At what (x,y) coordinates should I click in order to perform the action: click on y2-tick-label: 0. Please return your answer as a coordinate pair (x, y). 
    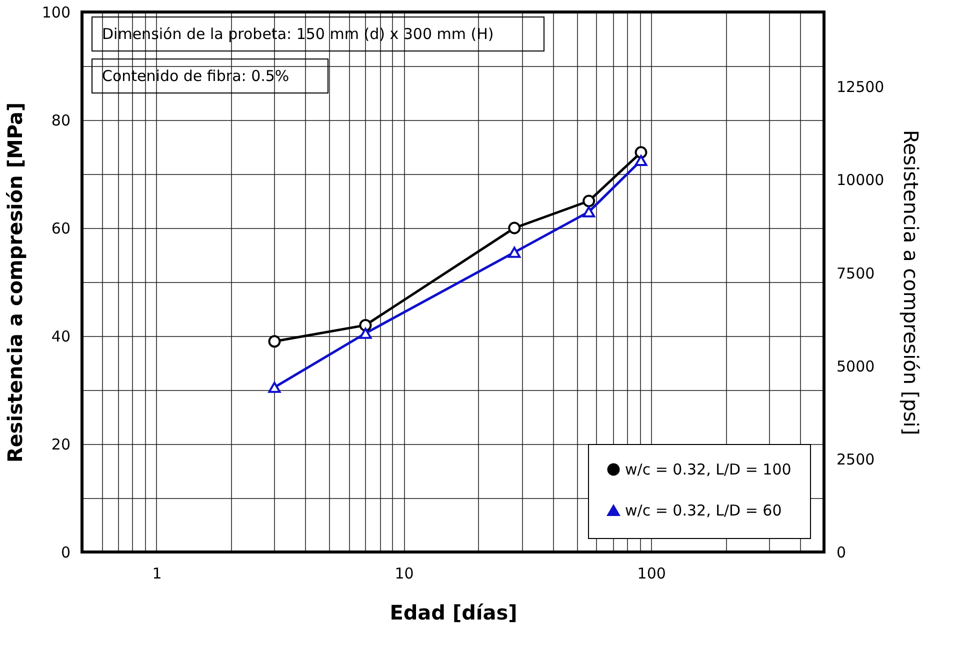
    Looking at the image, I should click on (841, 553).